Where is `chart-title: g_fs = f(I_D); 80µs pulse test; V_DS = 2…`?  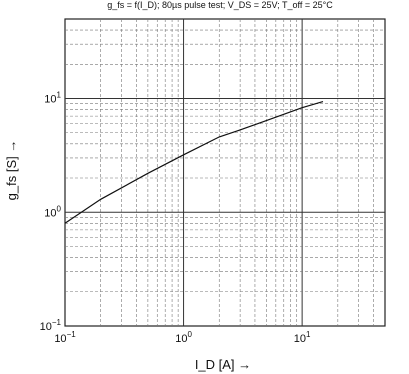 chart-title: g_fs = f(I_D); 80µs pulse test; V_DS = 2… is located at coordinates (220, 5).